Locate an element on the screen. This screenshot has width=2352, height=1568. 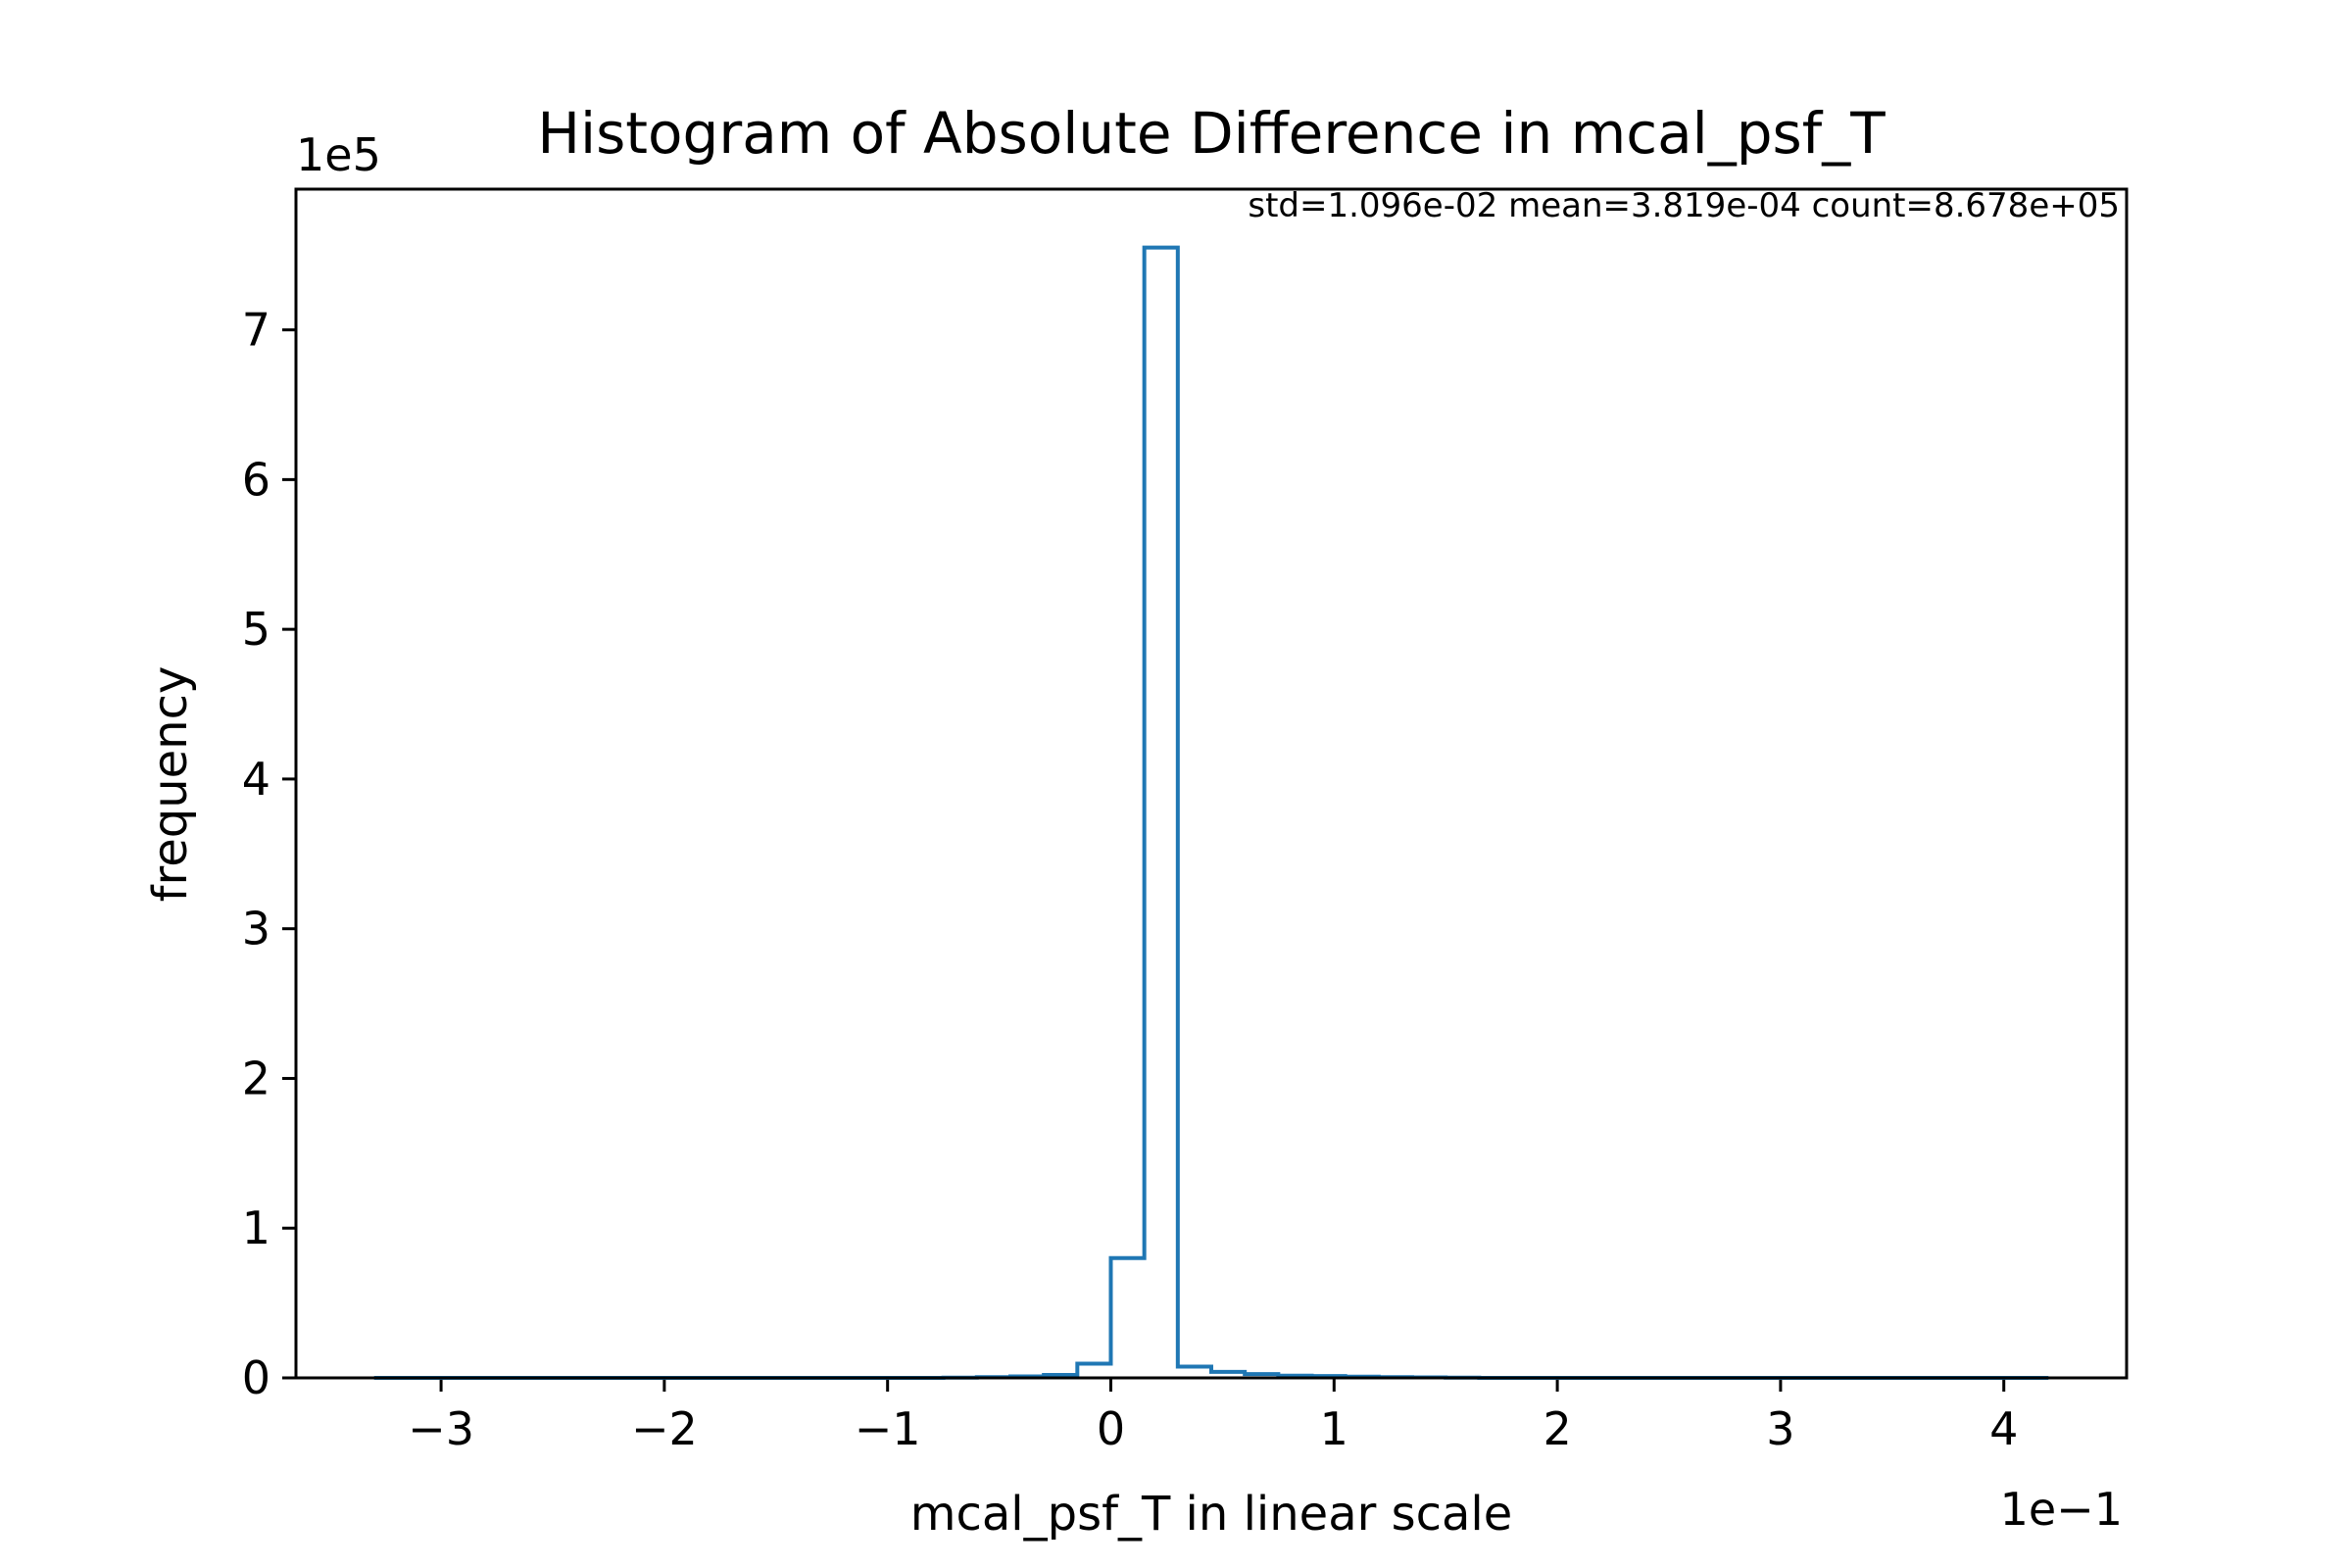
y-tick-label: 2 is located at coordinates (256, 1078).